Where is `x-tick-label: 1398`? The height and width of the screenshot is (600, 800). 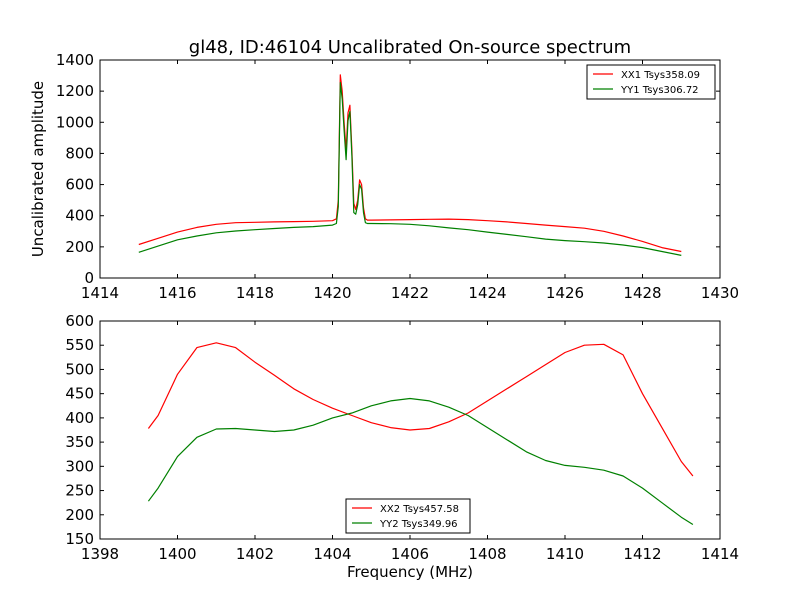
x-tick-label: 1398 is located at coordinates (100, 554).